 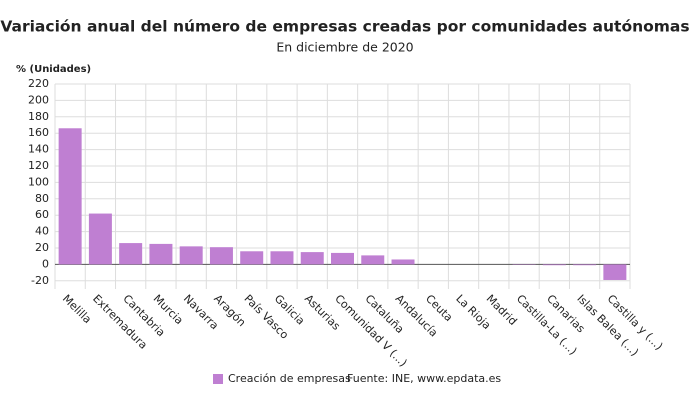 I want to click on y-tick-label: 40, so click(x=42, y=231).